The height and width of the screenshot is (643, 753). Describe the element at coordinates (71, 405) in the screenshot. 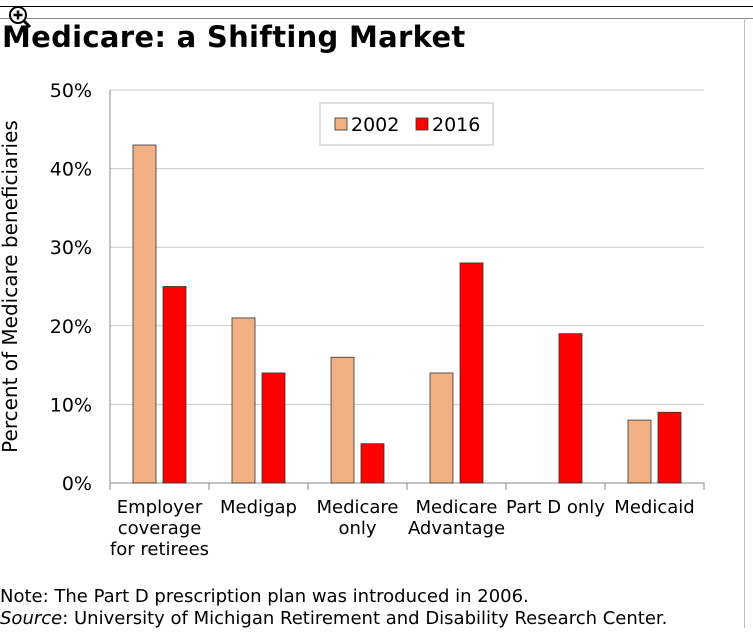

I see `y-tick-label: 10%` at that location.